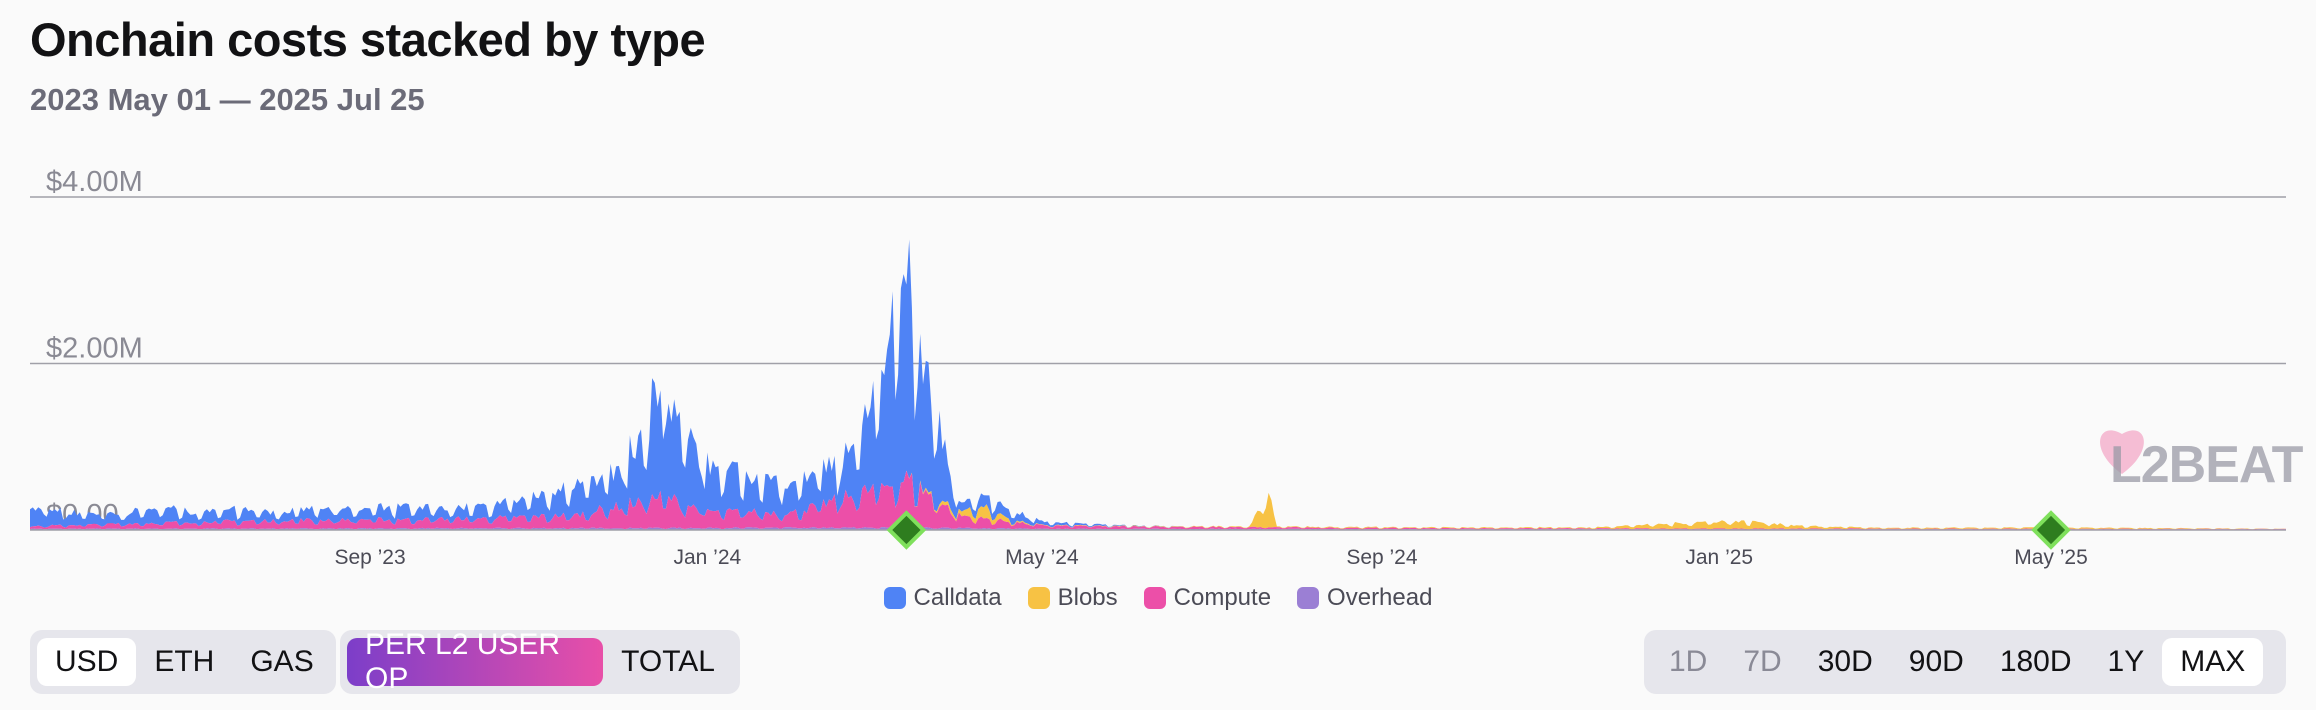 This screenshot has height=710, width=2316. What do you see at coordinates (1087, 597) in the screenshot?
I see `legend-label: Blobs` at bounding box center [1087, 597].